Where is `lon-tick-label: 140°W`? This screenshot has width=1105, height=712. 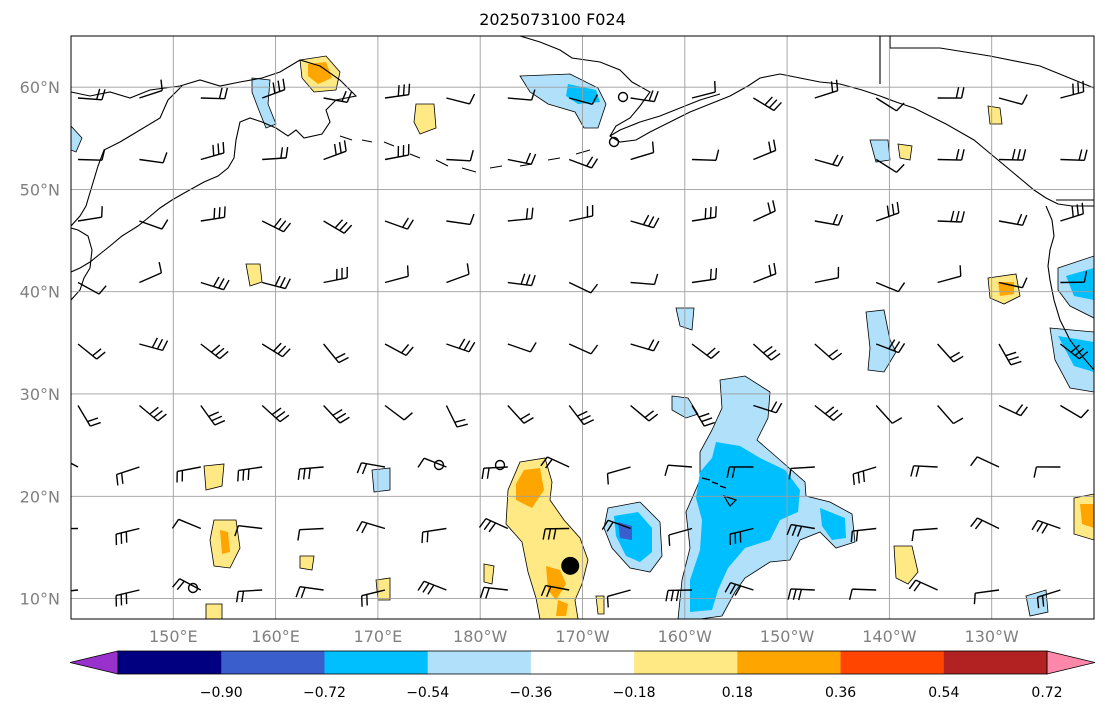 lon-tick-label: 140°W is located at coordinates (889, 636).